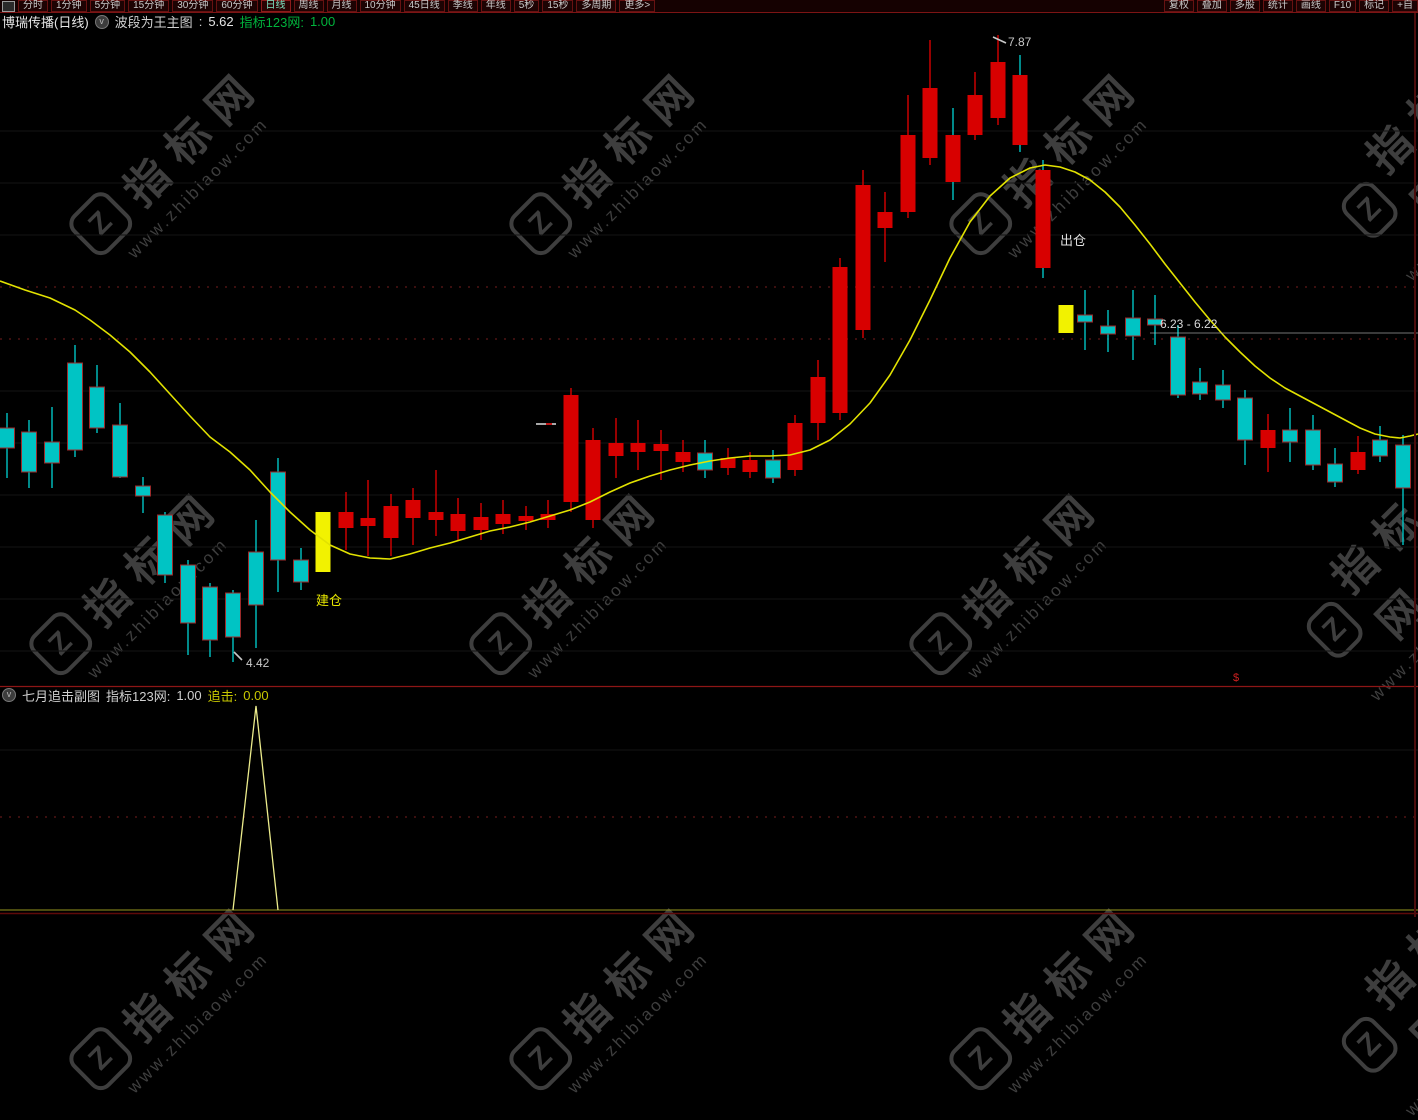 The height and width of the screenshot is (1120, 1418). Describe the element at coordinates (1405, 6) in the screenshot. I see `tool-button-+自: +自` at that location.